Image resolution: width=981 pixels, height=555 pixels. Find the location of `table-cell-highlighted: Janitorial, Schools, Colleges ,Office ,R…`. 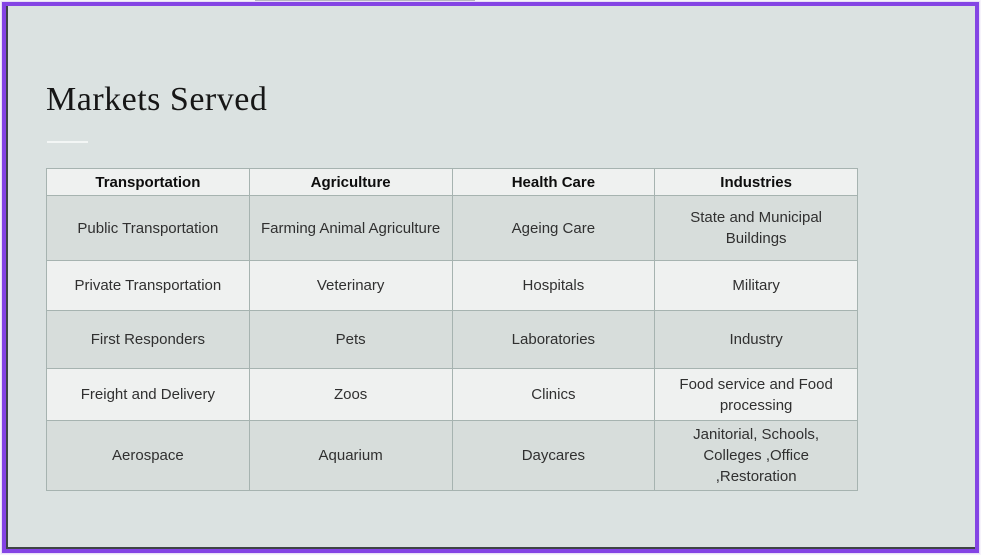

table-cell-highlighted: Janitorial, Schools, Colleges ,Office ,R… is located at coordinates (756, 455).